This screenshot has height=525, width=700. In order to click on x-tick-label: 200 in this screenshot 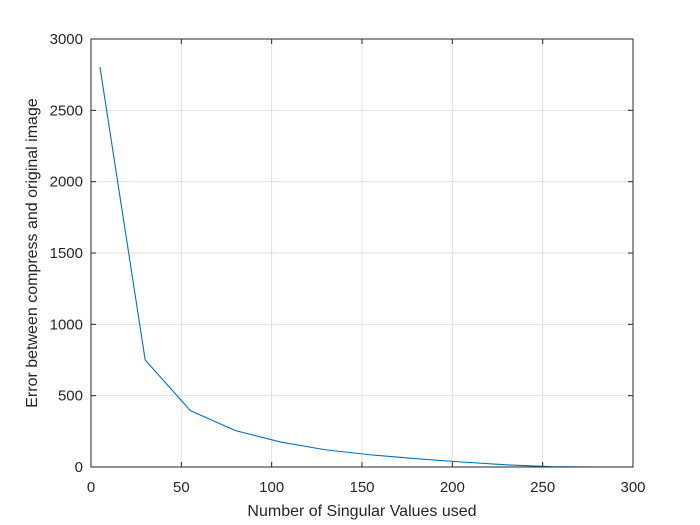, I will do `click(452, 487)`.